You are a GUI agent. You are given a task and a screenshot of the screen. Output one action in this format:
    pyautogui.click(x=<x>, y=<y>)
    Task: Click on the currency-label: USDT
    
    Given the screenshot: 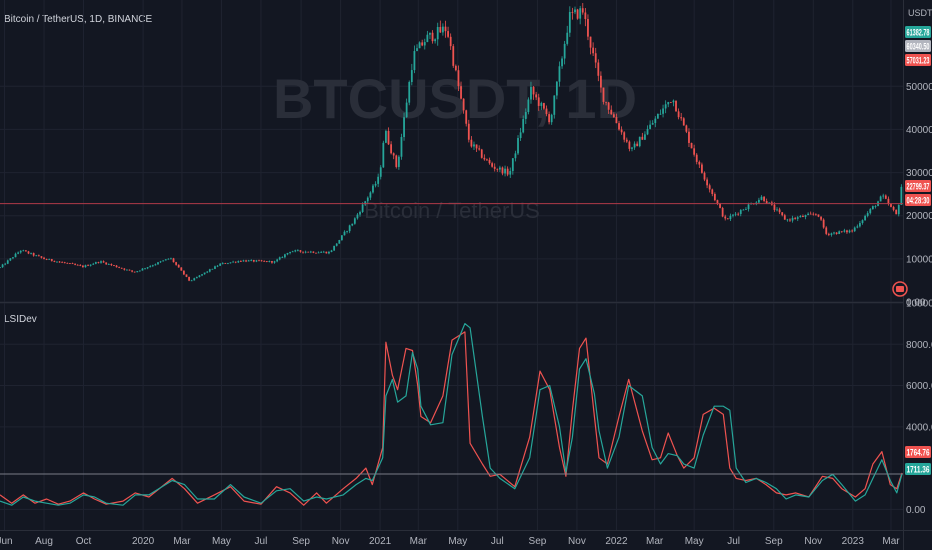 What is the action you would take?
    pyautogui.click(x=920, y=13)
    